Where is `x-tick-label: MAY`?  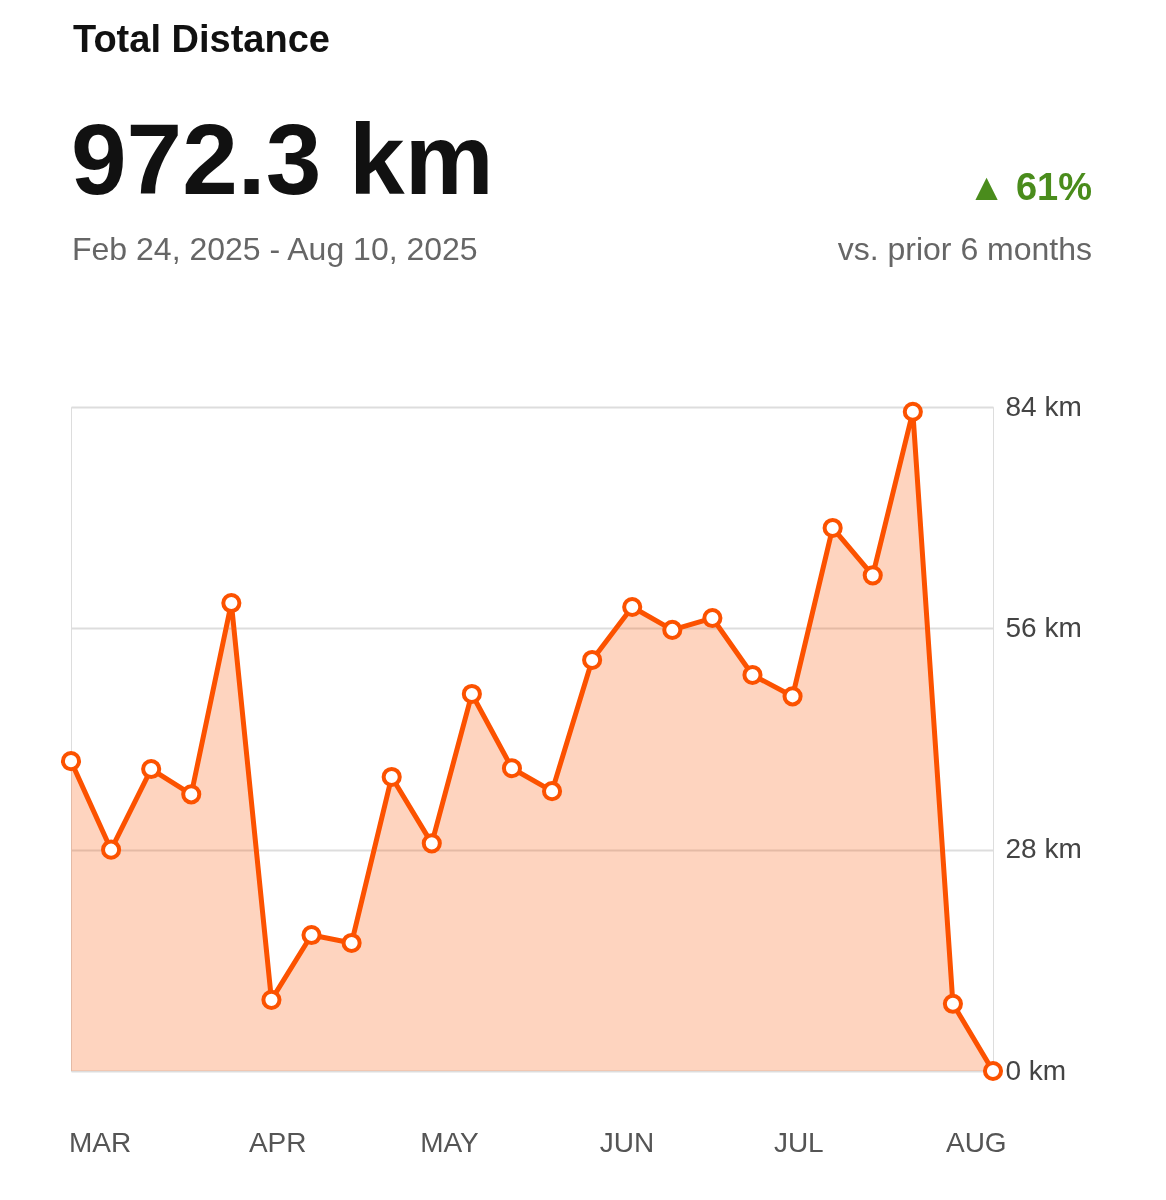 x-tick-label: MAY is located at coordinates (450, 1142).